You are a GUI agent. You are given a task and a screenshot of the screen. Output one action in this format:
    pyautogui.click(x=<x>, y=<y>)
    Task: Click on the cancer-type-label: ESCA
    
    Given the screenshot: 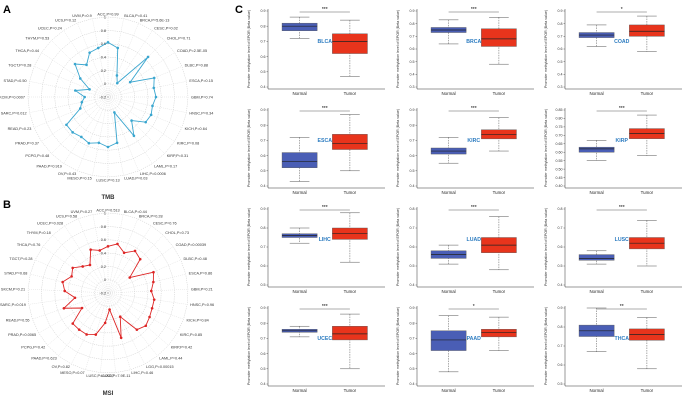 What is the action you would take?
    pyautogui.click(x=325, y=141)
    